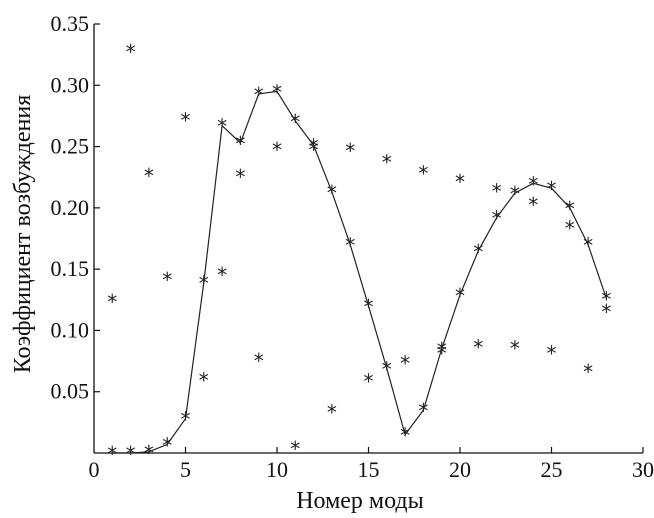 This screenshot has height=518, width=654. I want to click on y-tick-label: 0.20, so click(70, 207).